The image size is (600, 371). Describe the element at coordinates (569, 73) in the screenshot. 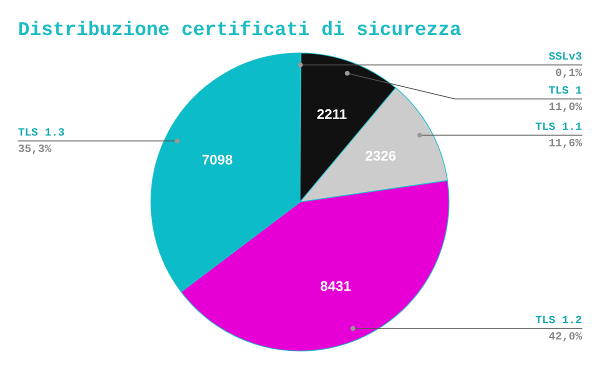

I see `data-label: 0,1%` at that location.